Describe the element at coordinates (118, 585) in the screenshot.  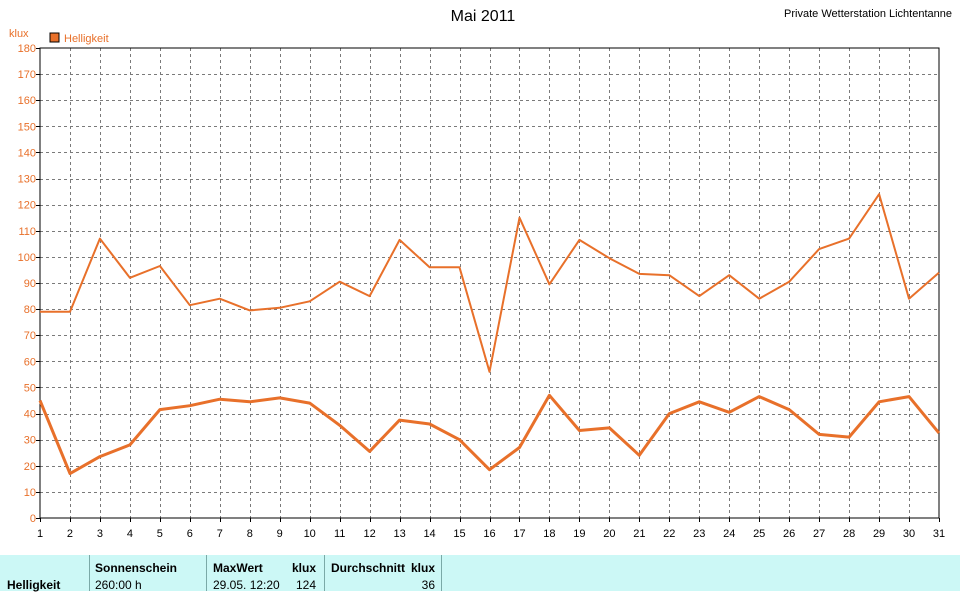
I see `sunshine-value: 260:00 h` at that location.